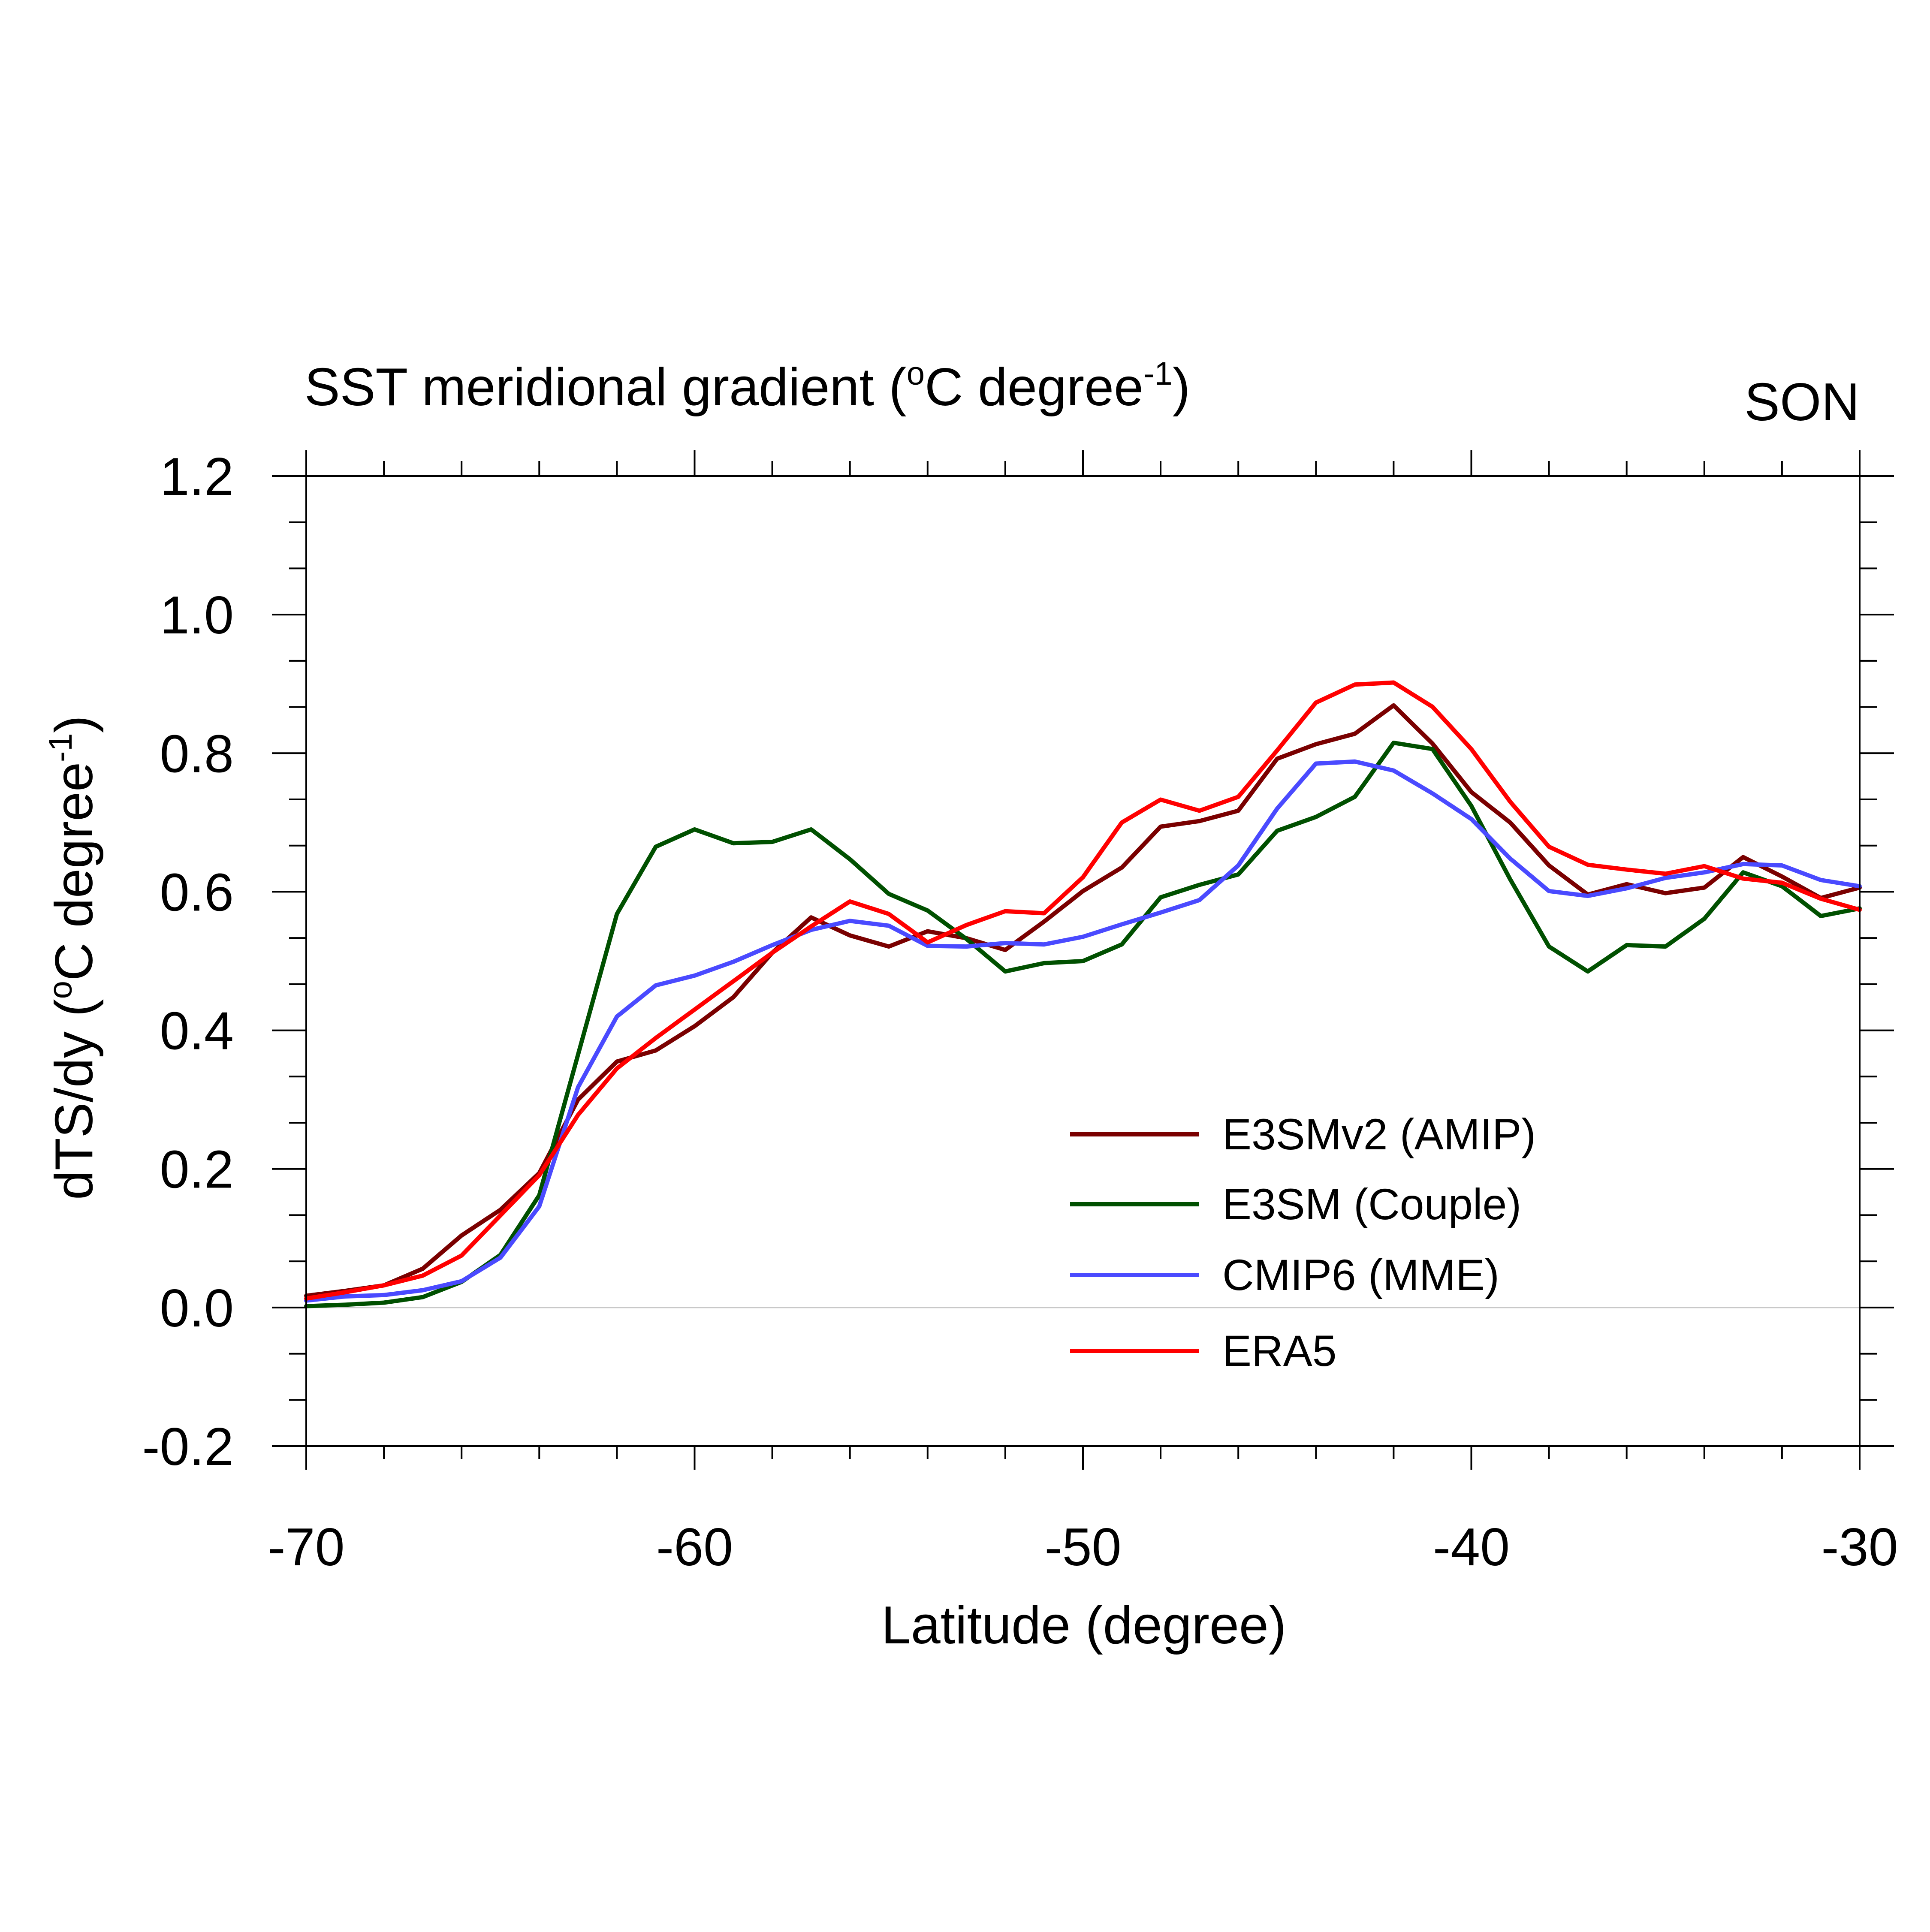 This screenshot has width=1930, height=1932. What do you see at coordinates (1859, 1548) in the screenshot?
I see `x-tick-label: -30` at bounding box center [1859, 1548].